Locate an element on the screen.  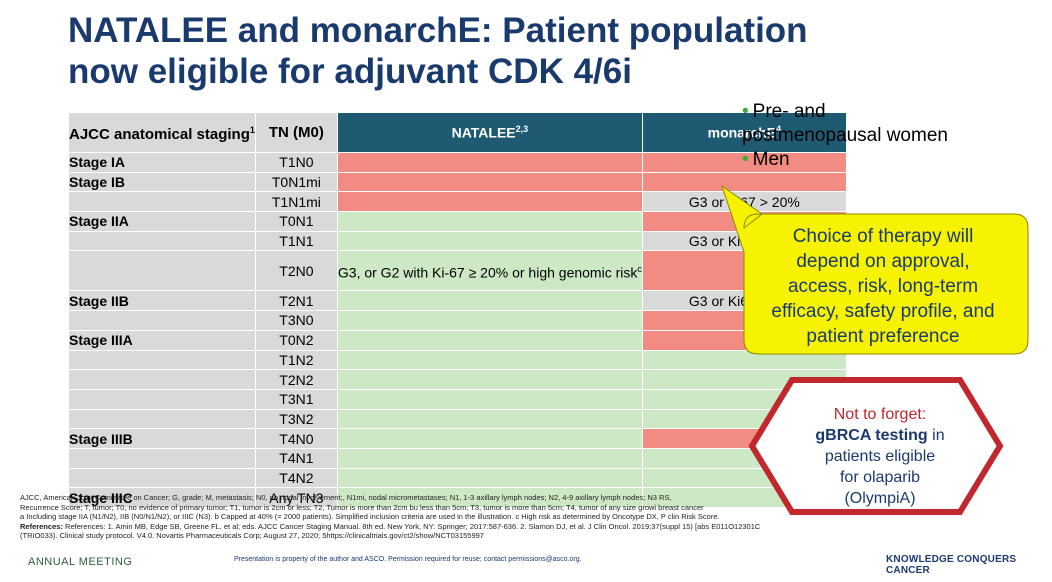
hexagon-frame is located at coordinates (876, 446).